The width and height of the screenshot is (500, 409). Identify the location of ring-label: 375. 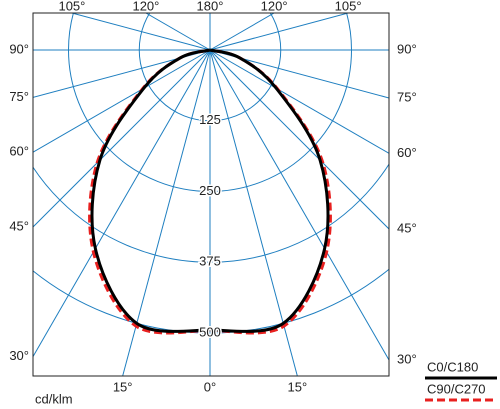
(210, 261).